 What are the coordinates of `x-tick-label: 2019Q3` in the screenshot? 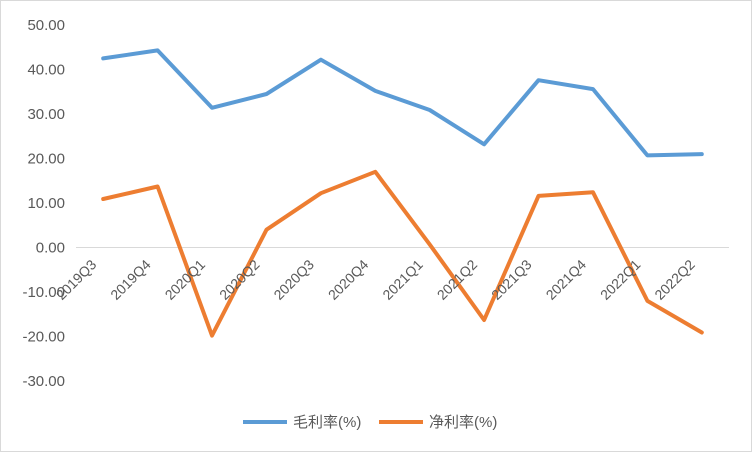 It's located at (76, 279).